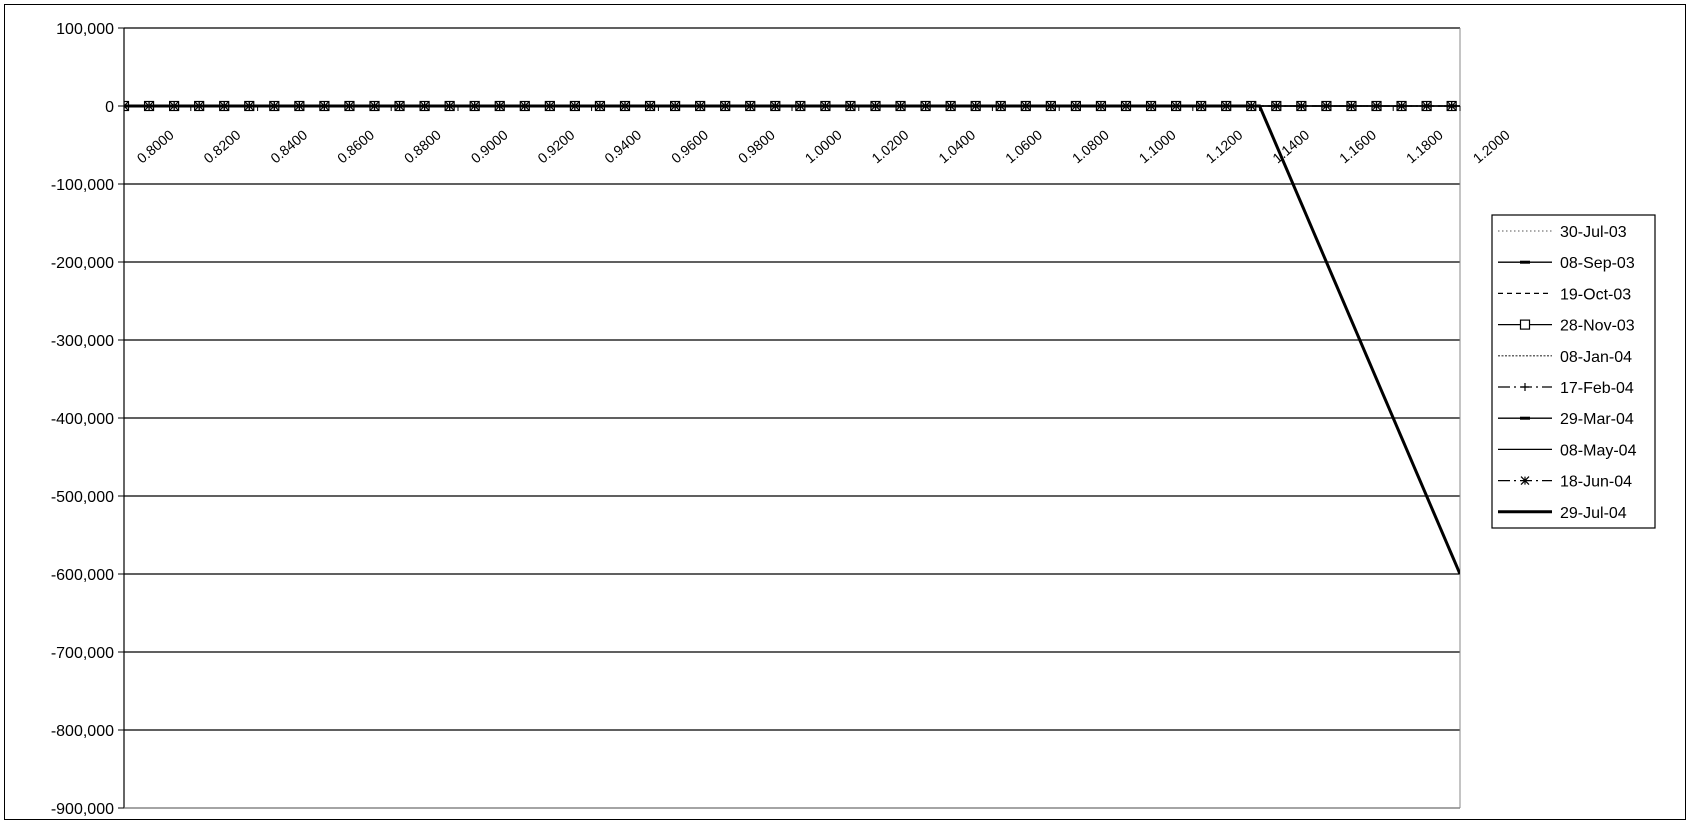 The width and height of the screenshot is (1694, 826). I want to click on x-tick-label: 0.8600, so click(355, 146).